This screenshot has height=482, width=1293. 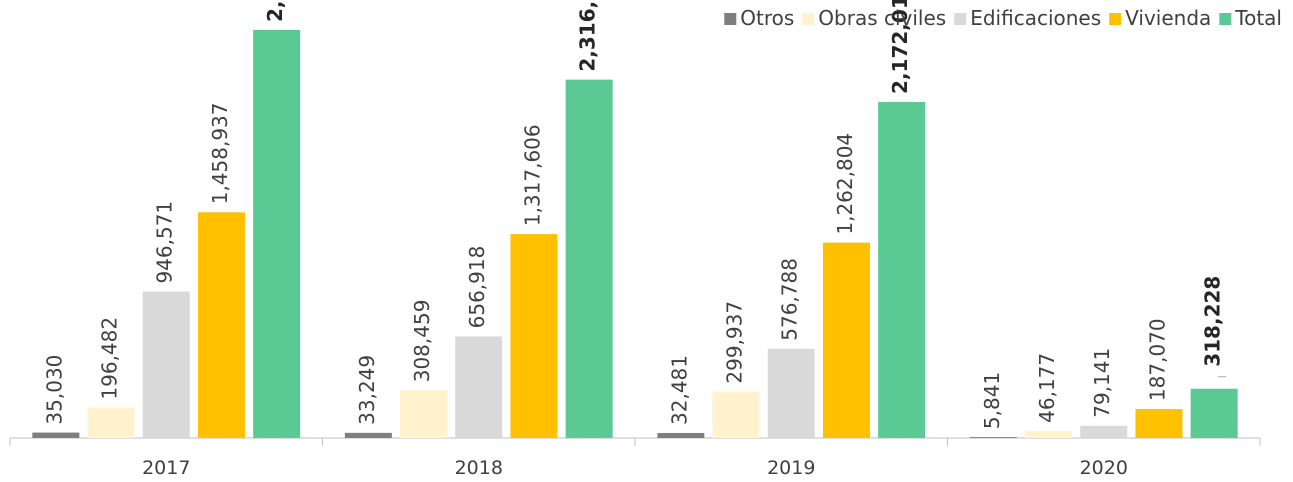 I want to click on value-label: 1,262,804, so click(x=845, y=184).